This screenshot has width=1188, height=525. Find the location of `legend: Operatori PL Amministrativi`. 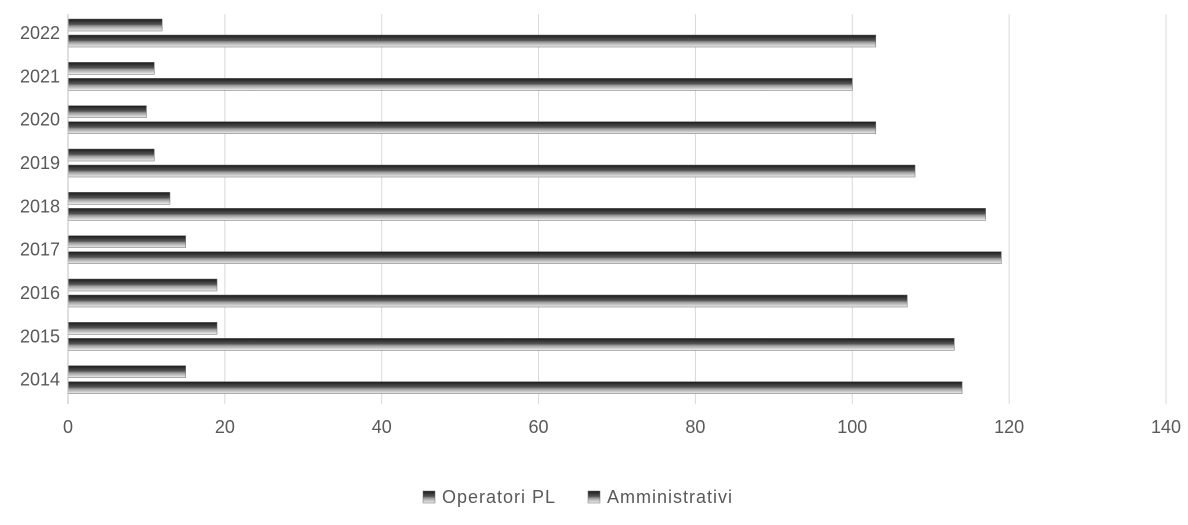

legend: Operatori PL Amministrativi is located at coordinates (577, 497).